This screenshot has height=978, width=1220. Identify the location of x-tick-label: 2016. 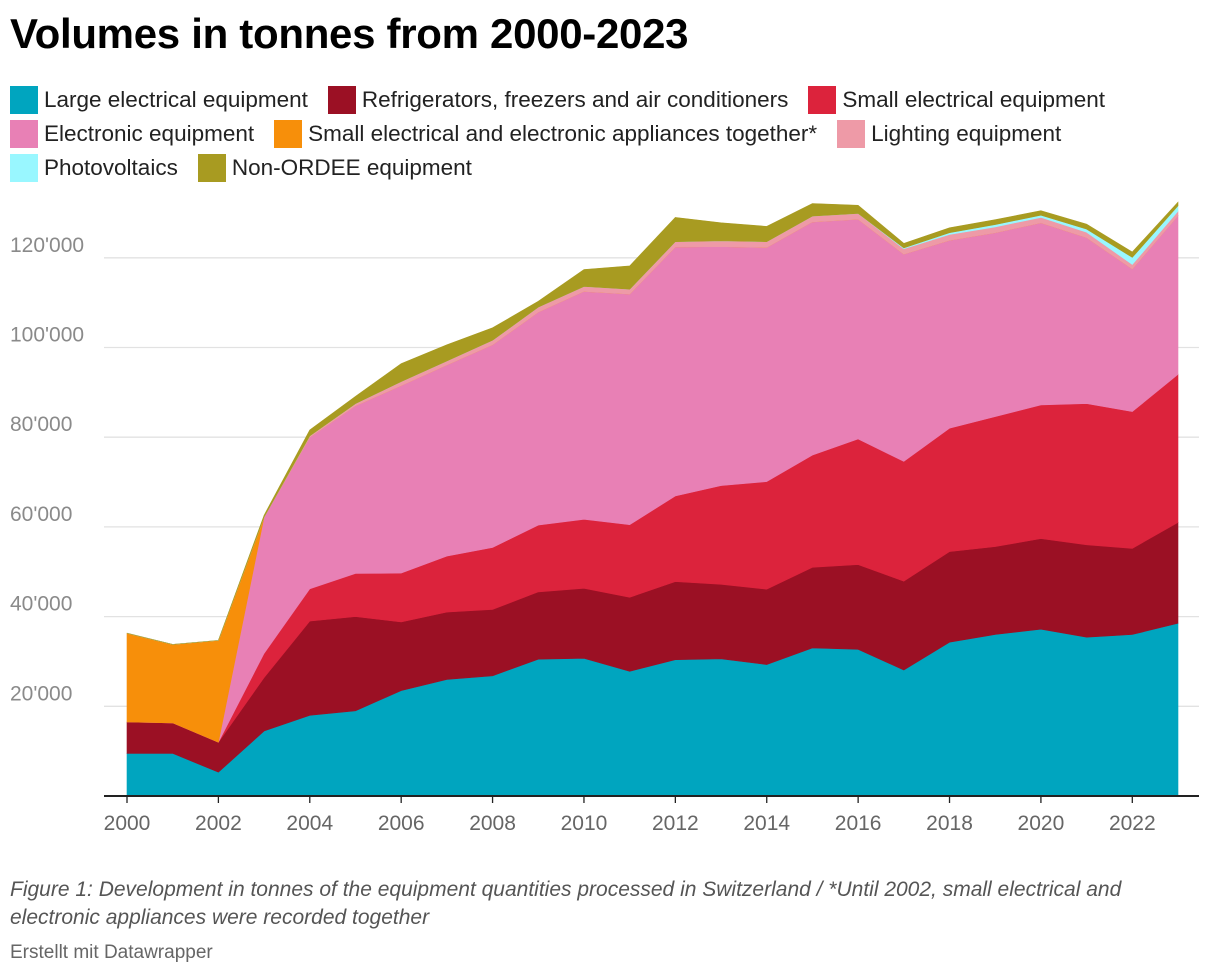
(858, 823).